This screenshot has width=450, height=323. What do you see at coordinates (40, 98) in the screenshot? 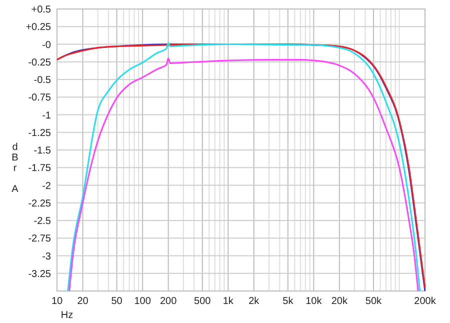
I see `y-tick-label: -0.75` at bounding box center [40, 98].